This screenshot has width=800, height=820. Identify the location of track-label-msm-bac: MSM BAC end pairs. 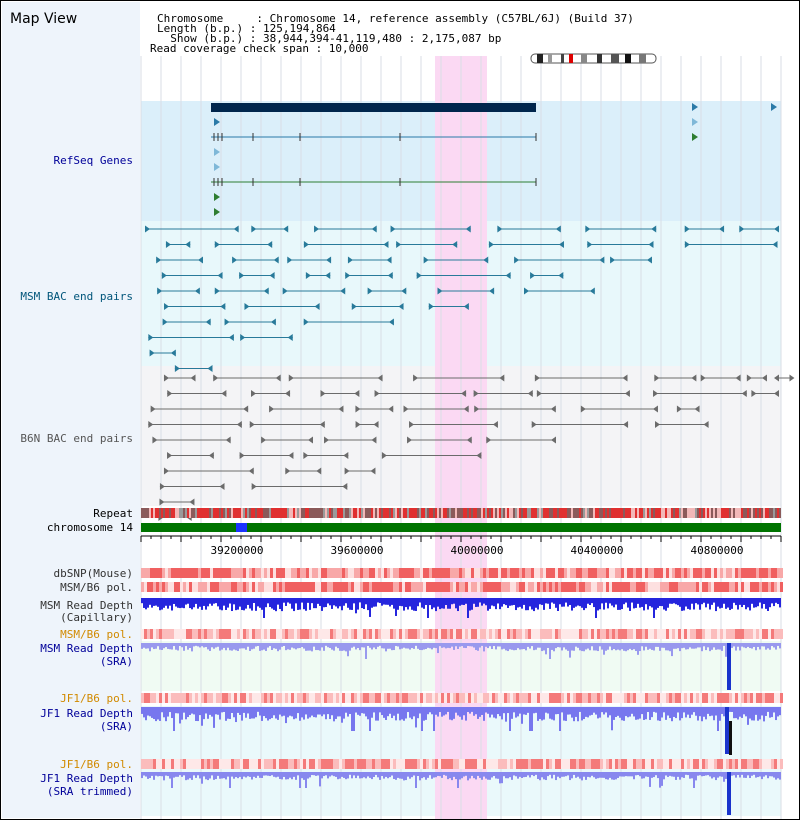
(76, 296).